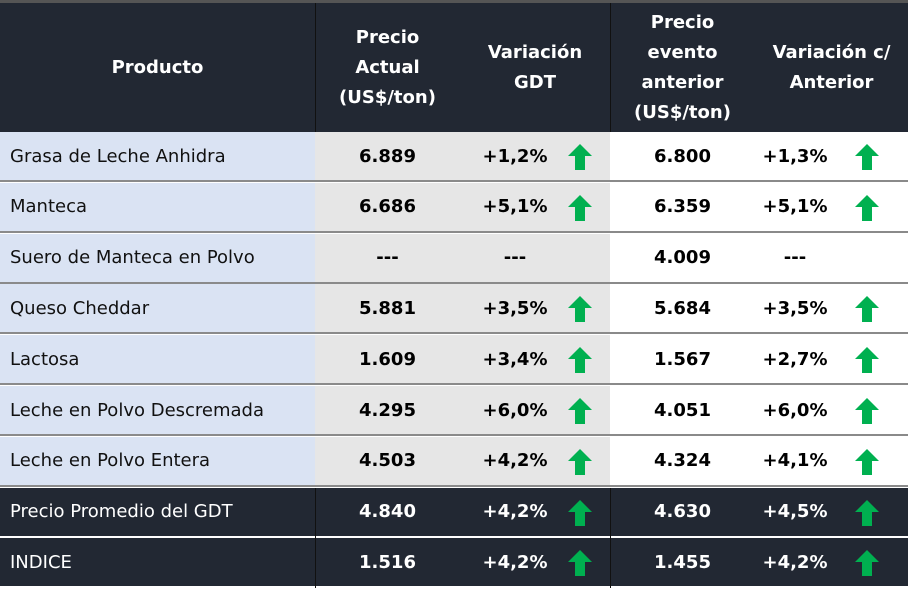 The height and width of the screenshot is (589, 910). I want to click on previous-price: 6.359, so click(682, 206).